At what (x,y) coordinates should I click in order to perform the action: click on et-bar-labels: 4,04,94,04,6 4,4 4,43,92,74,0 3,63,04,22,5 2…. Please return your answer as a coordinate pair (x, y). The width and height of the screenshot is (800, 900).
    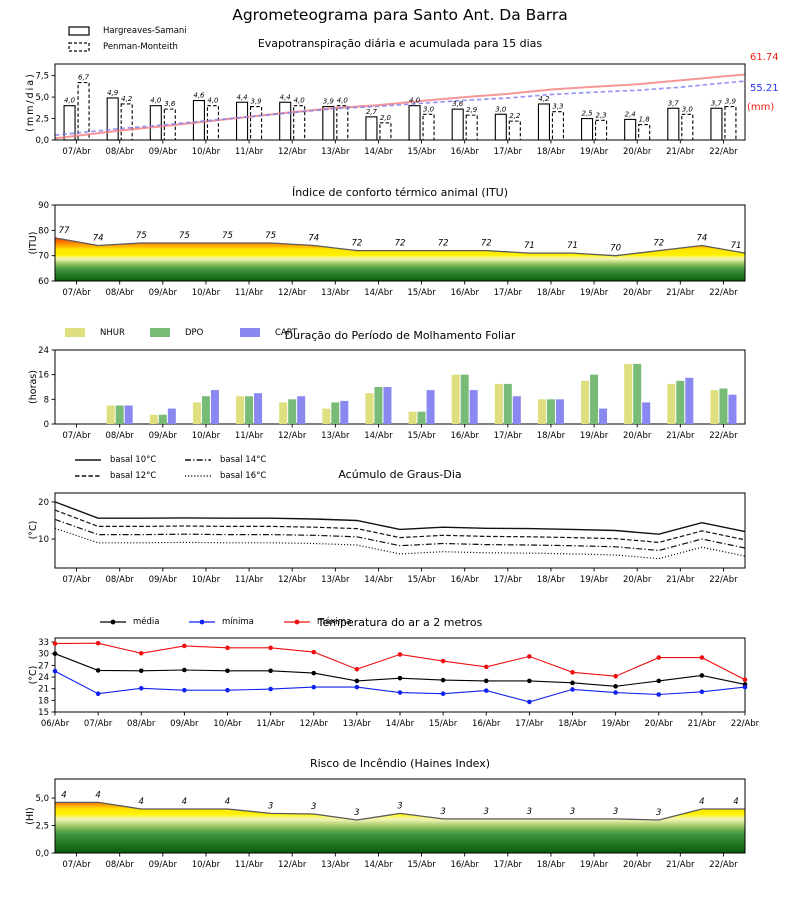
    Looking at the image, I should click on (400, 99).